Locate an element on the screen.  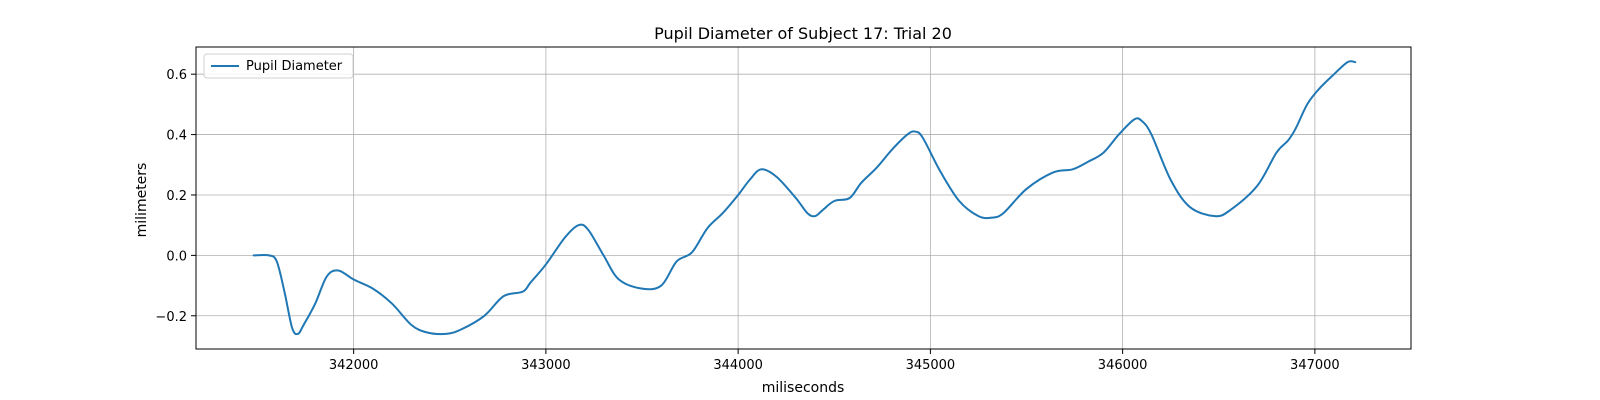
legend: Pupil Diameter is located at coordinates (278, 66).